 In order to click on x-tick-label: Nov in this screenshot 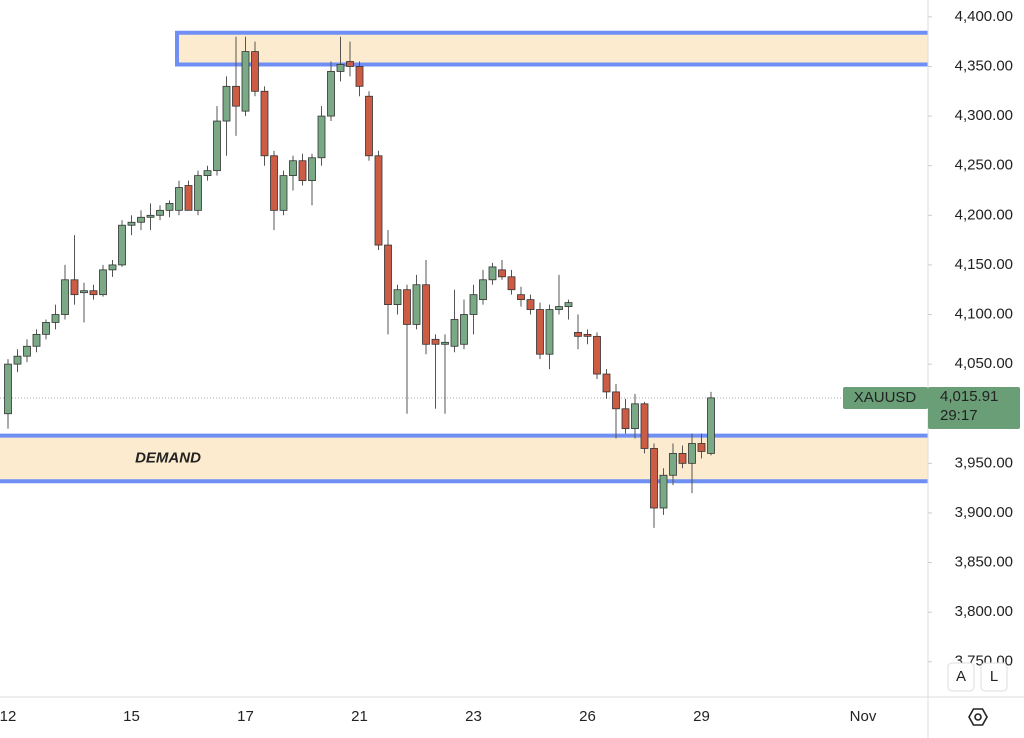, I will do `click(863, 716)`.